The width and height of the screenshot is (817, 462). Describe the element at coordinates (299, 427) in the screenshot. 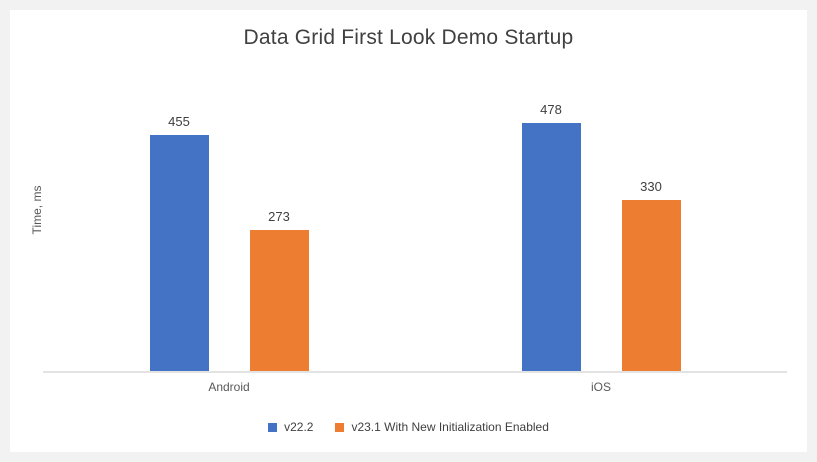

I see `legend-label: v22.2` at that location.